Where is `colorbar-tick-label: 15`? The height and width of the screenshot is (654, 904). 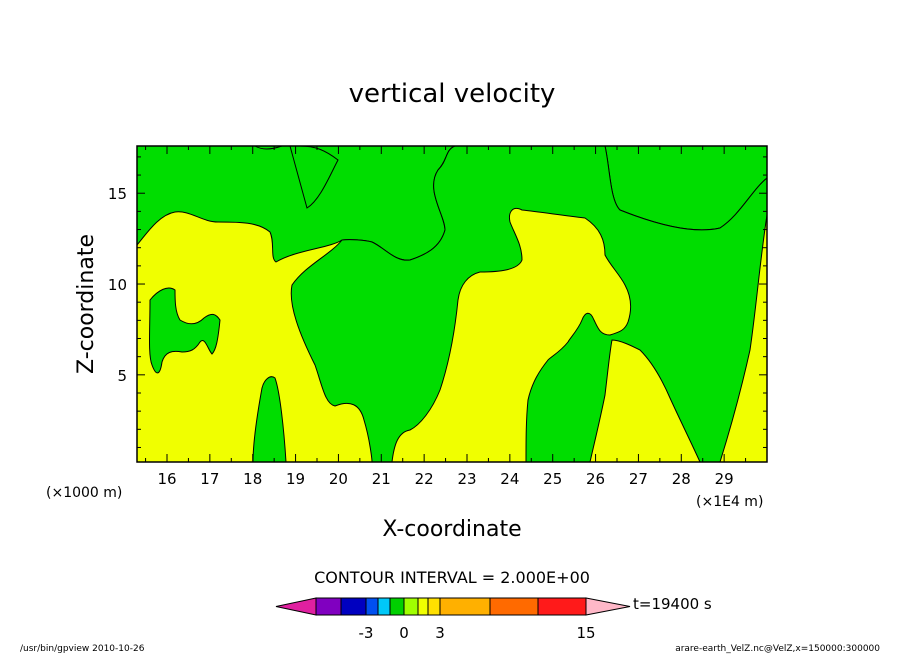
colorbar-tick-label: 15 is located at coordinates (585, 633).